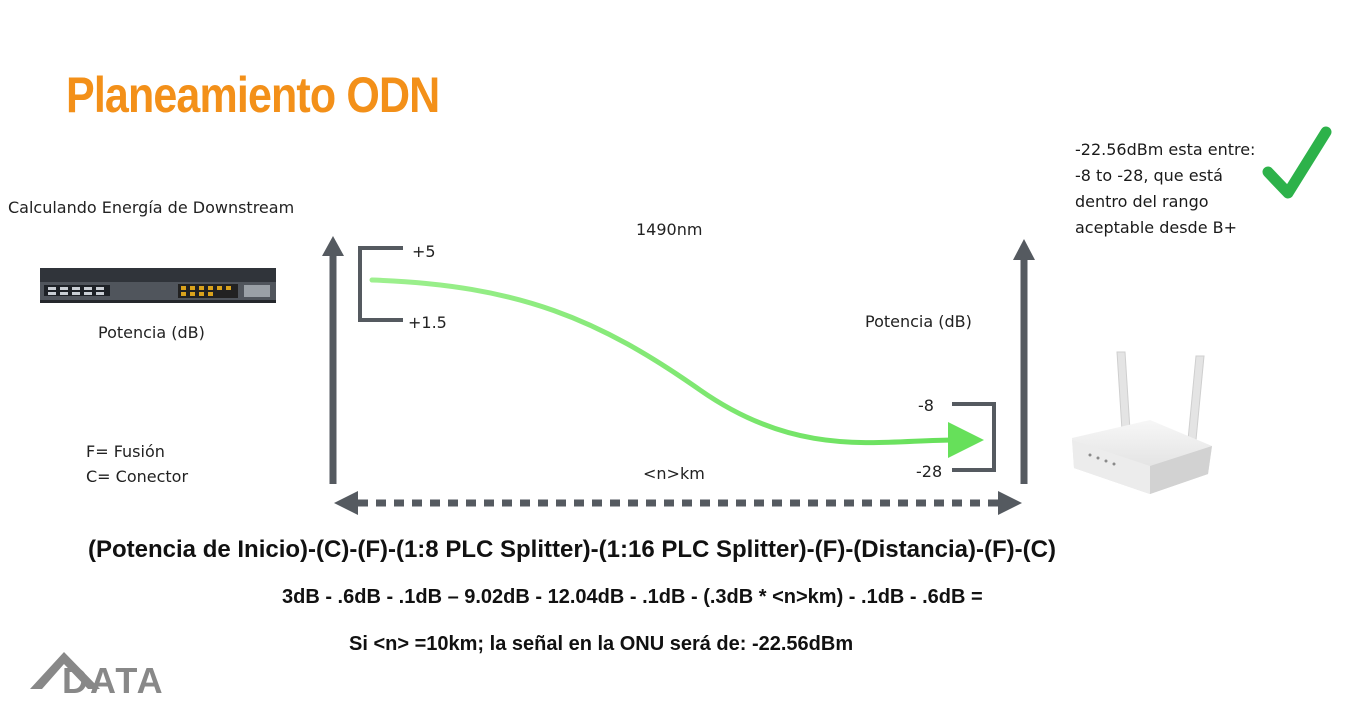  I want to click on logo-text: DATA, so click(113, 680).